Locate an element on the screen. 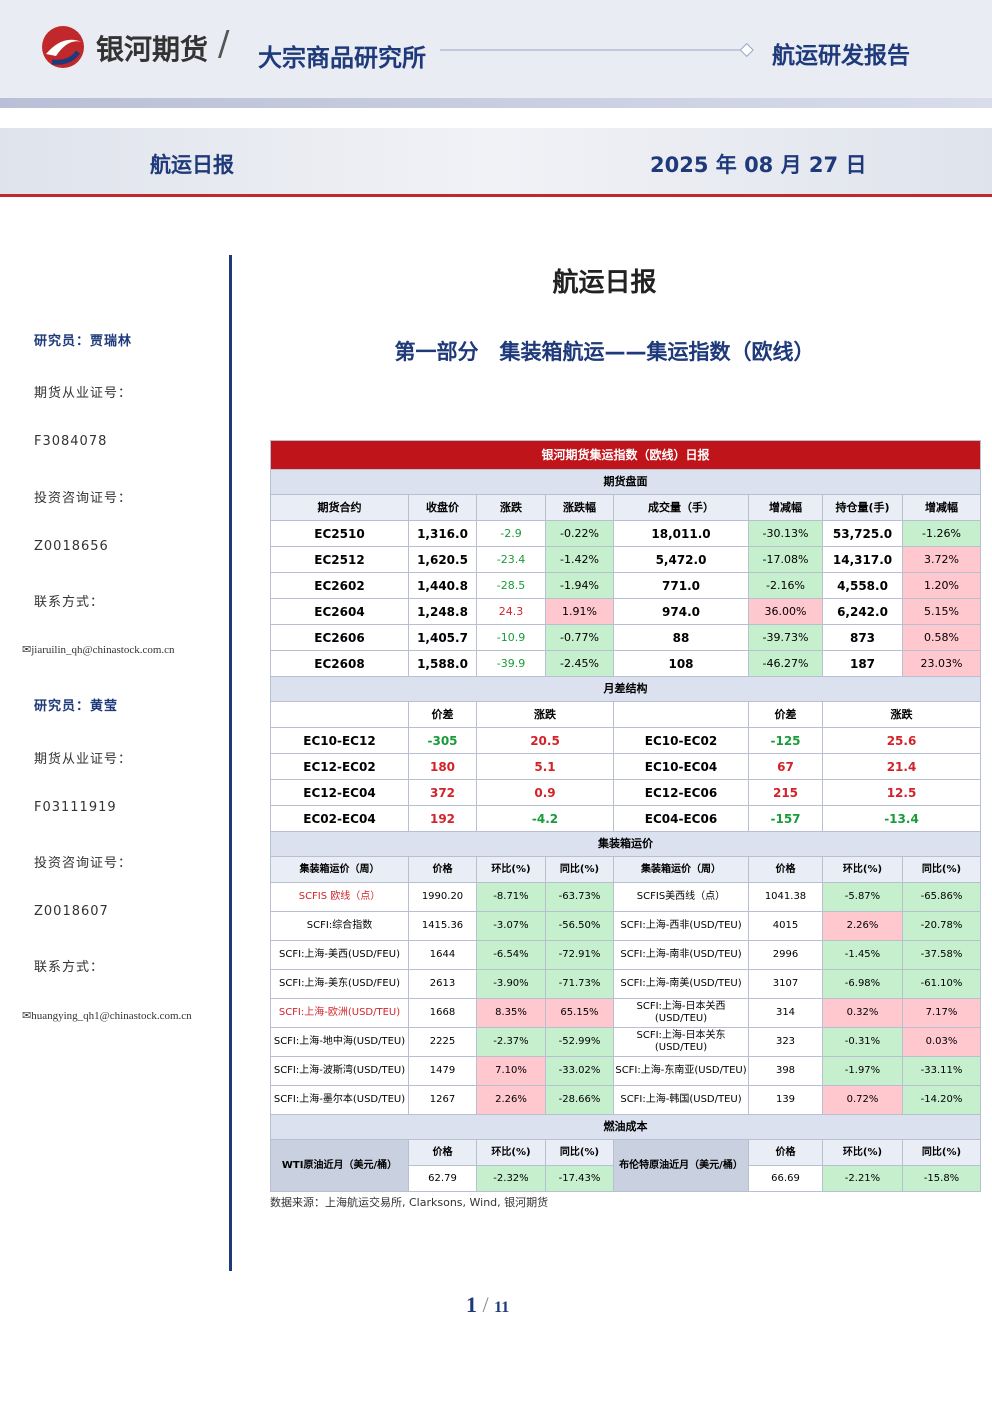 The image size is (992, 1403). section-title: 第一部分 集装箱航运——集运指数（欧线） is located at coordinates (604, 352).